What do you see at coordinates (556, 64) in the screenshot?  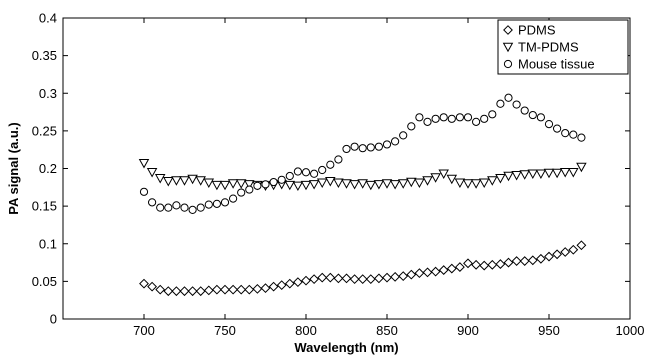 I see `legend-label: Mouse tissue` at bounding box center [556, 64].